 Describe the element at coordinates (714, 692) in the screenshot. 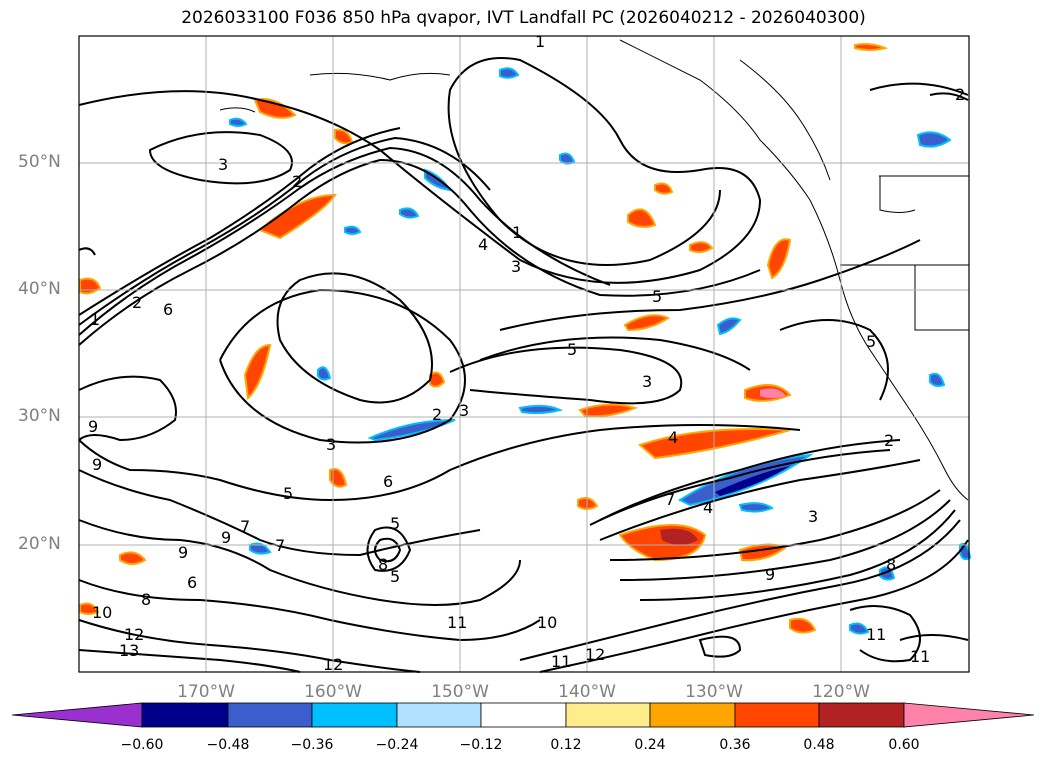

I see `lon-label: 130°W` at that location.